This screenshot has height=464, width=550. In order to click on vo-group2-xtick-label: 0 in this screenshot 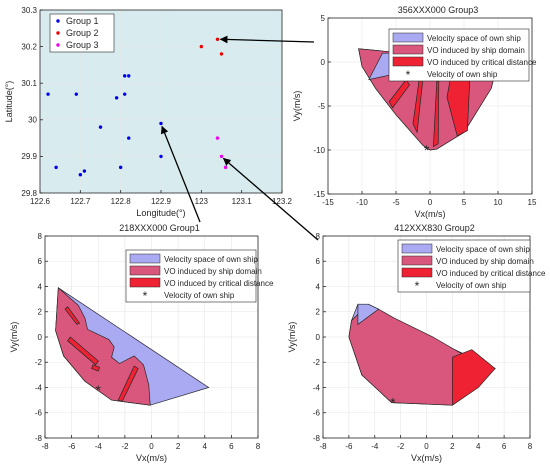, I will do `click(426, 446)`.